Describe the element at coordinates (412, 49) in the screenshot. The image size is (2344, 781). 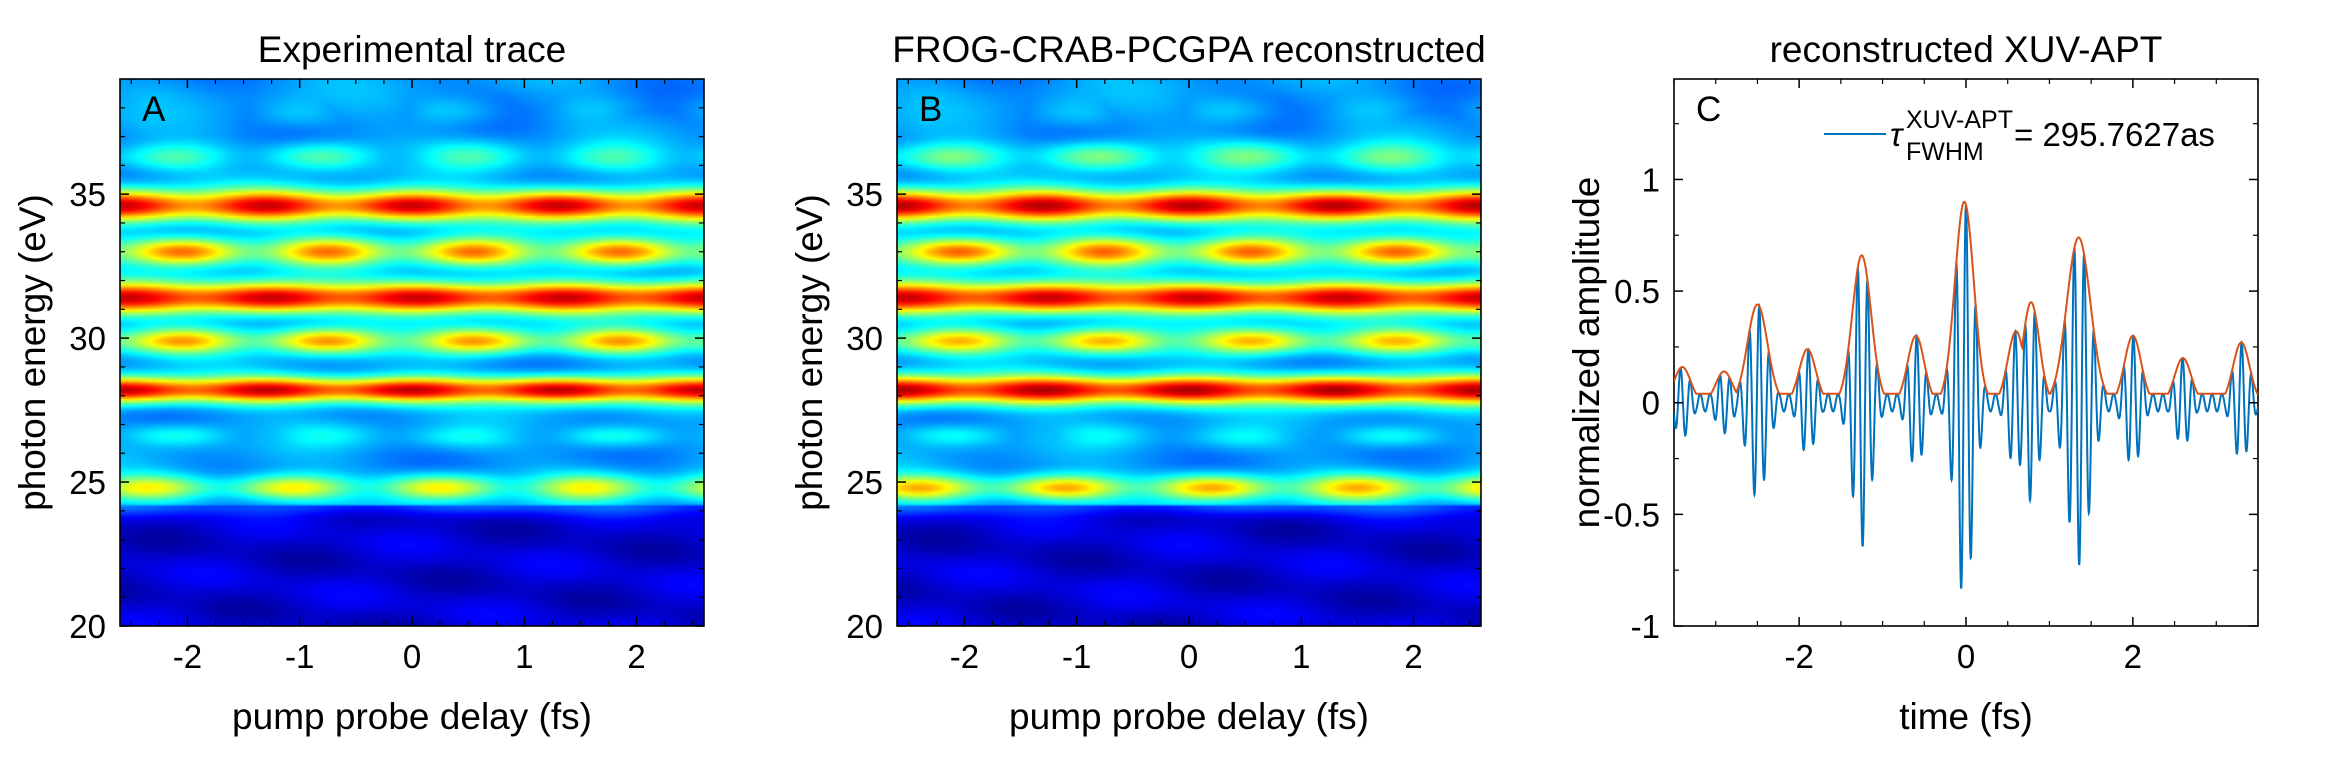
I see `chart-title: Experimental trace` at that location.